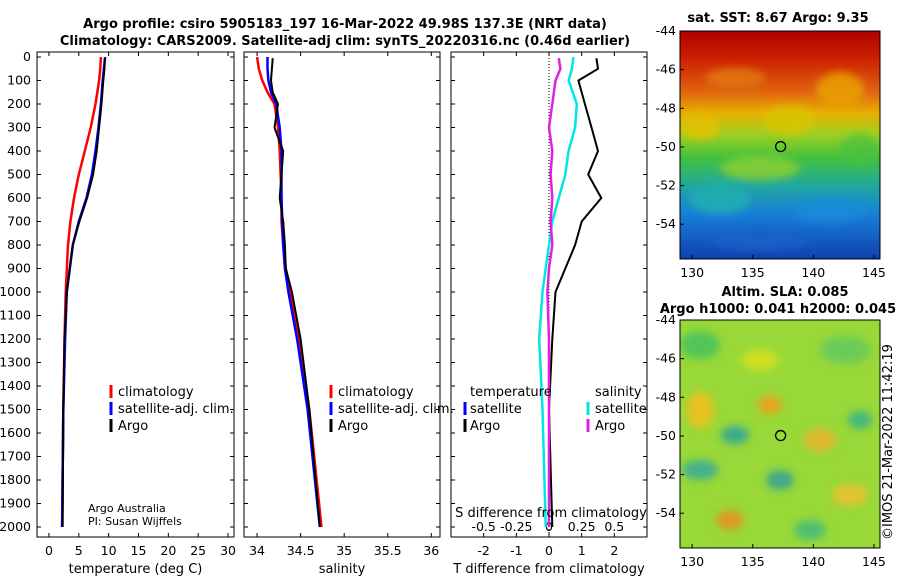  Describe the element at coordinates (813, 561) in the screenshot. I see `map-x-tick-label: 140` at that location.